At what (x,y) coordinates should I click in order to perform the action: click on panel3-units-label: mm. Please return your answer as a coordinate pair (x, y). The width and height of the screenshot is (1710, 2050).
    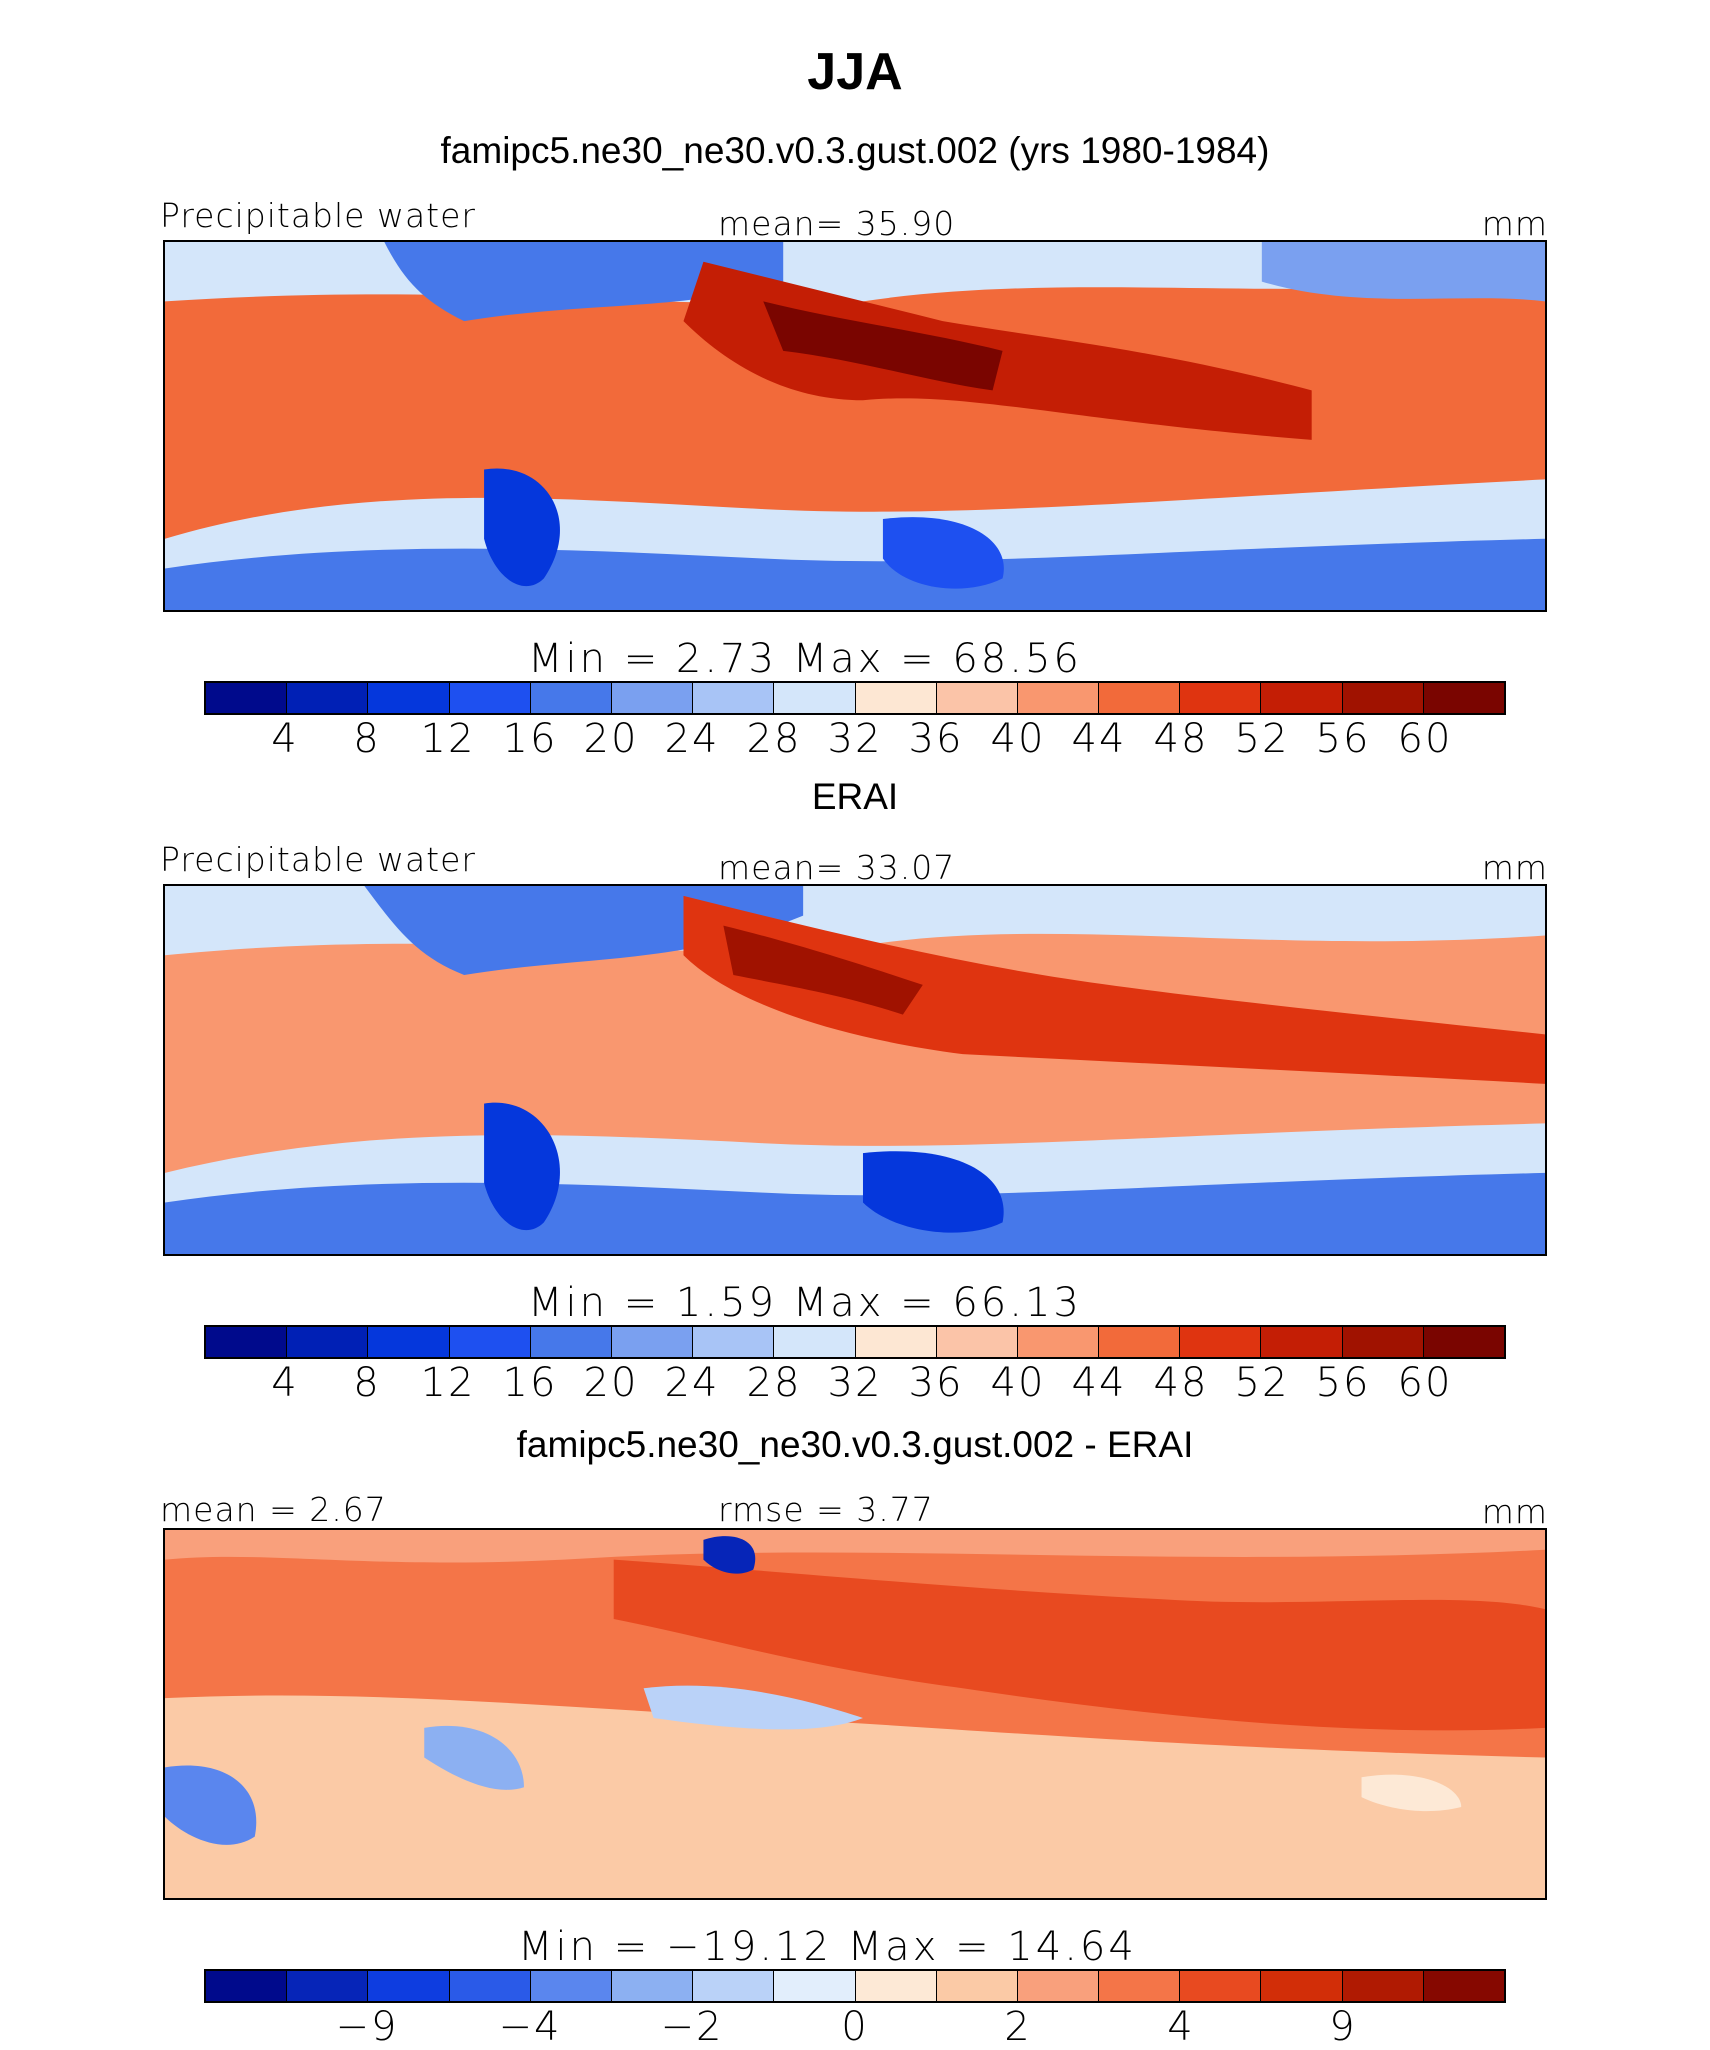
    Looking at the image, I should click on (1514, 1511).